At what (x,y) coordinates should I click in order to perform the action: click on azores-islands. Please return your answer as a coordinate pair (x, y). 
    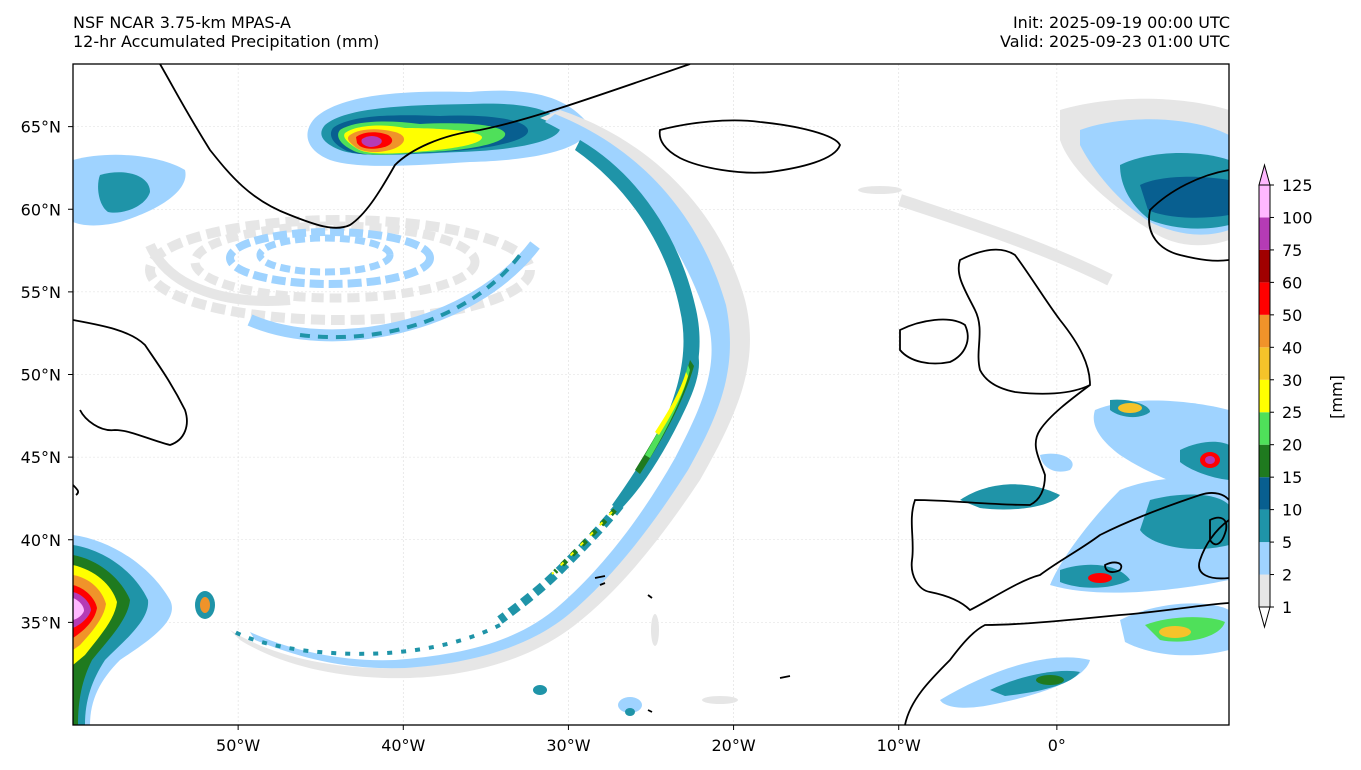
    Looking at the image, I should click on (623, 587).